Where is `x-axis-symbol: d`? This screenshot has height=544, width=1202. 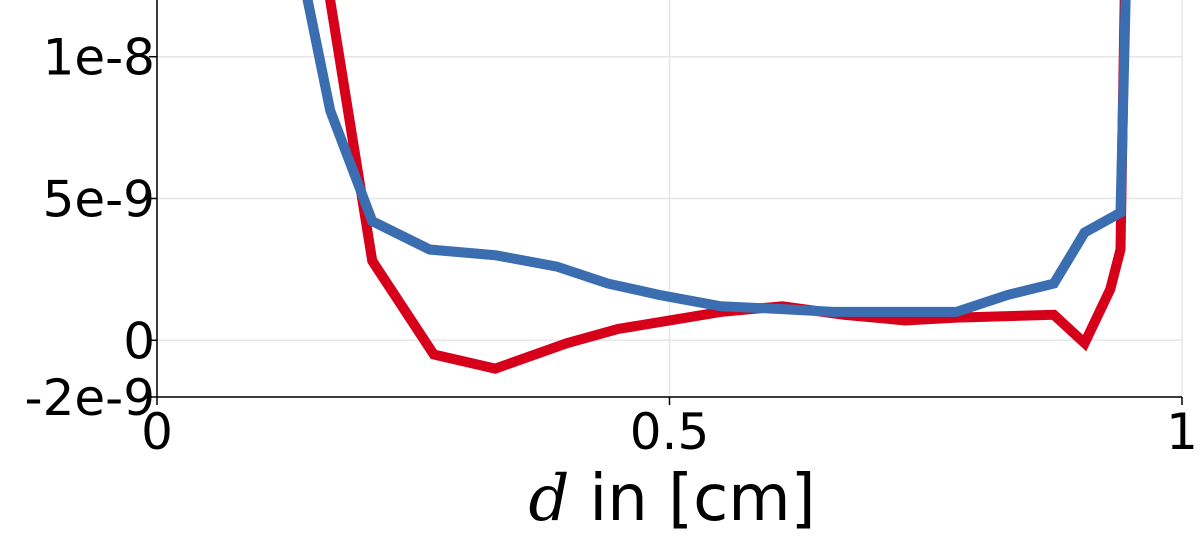
x-axis-symbol: d is located at coordinates (548, 499).